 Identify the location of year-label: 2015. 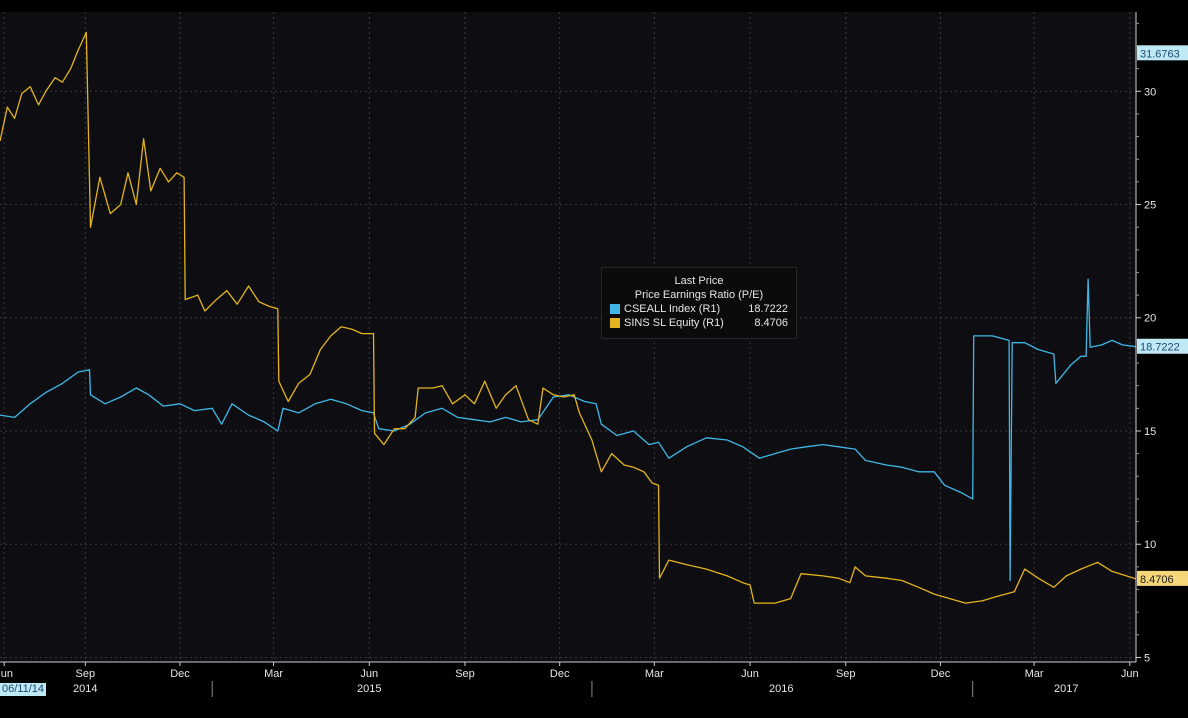
(369, 689).